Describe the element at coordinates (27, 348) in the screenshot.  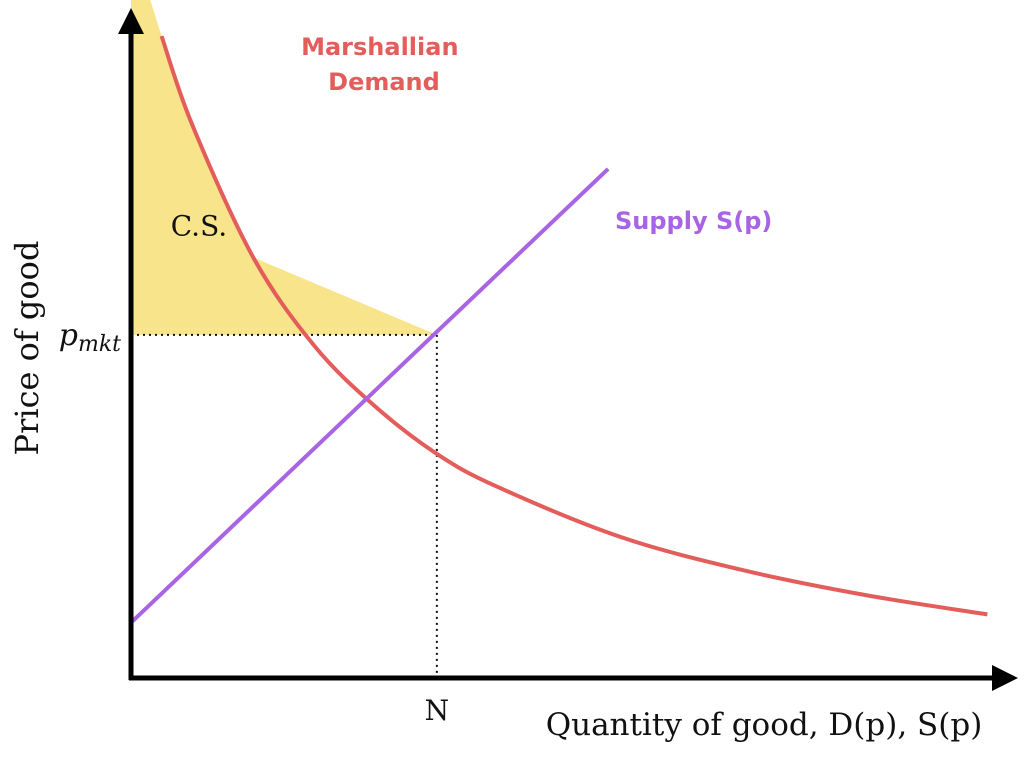
I see `y-axis-title: Price of good` at that location.